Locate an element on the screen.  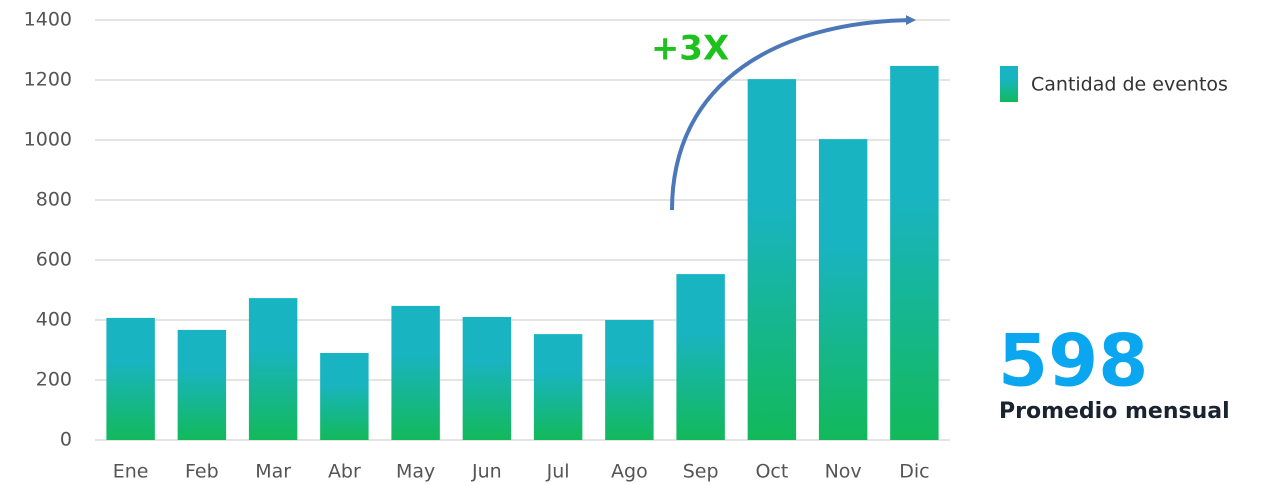
y-tick-label: 200 is located at coordinates (54, 380).